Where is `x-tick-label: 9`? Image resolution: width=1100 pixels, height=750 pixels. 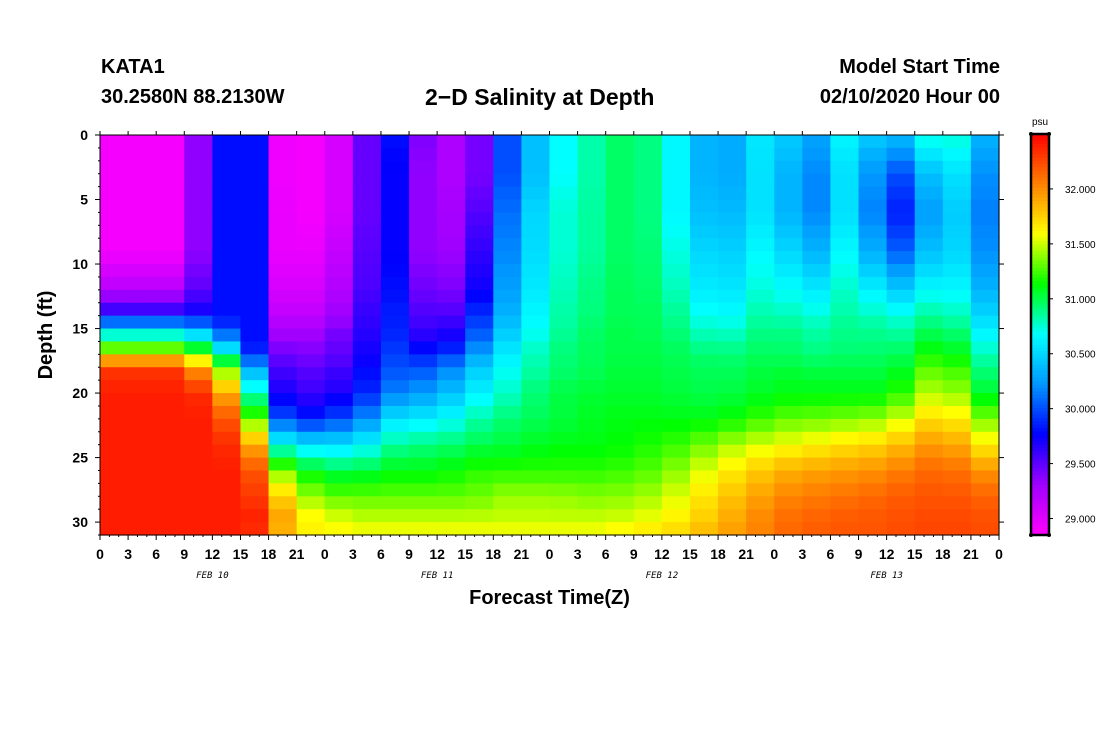 x-tick-label: 9 is located at coordinates (859, 554).